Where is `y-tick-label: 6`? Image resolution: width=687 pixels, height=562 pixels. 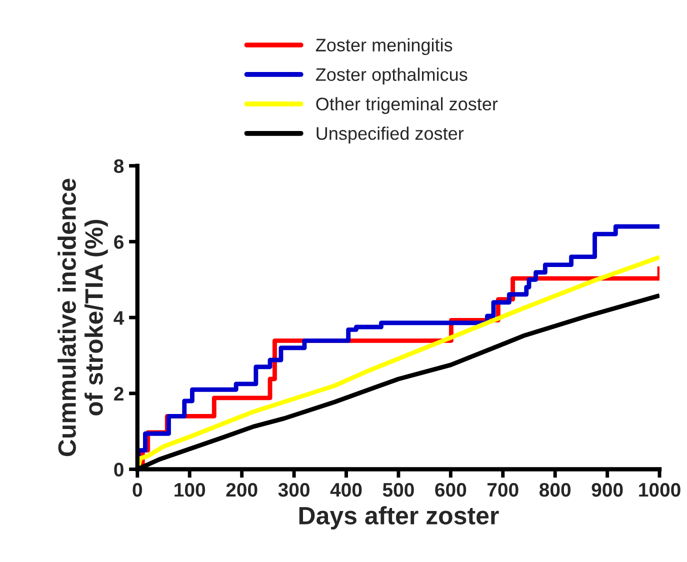
y-tick-label: 6 is located at coordinates (119, 242).